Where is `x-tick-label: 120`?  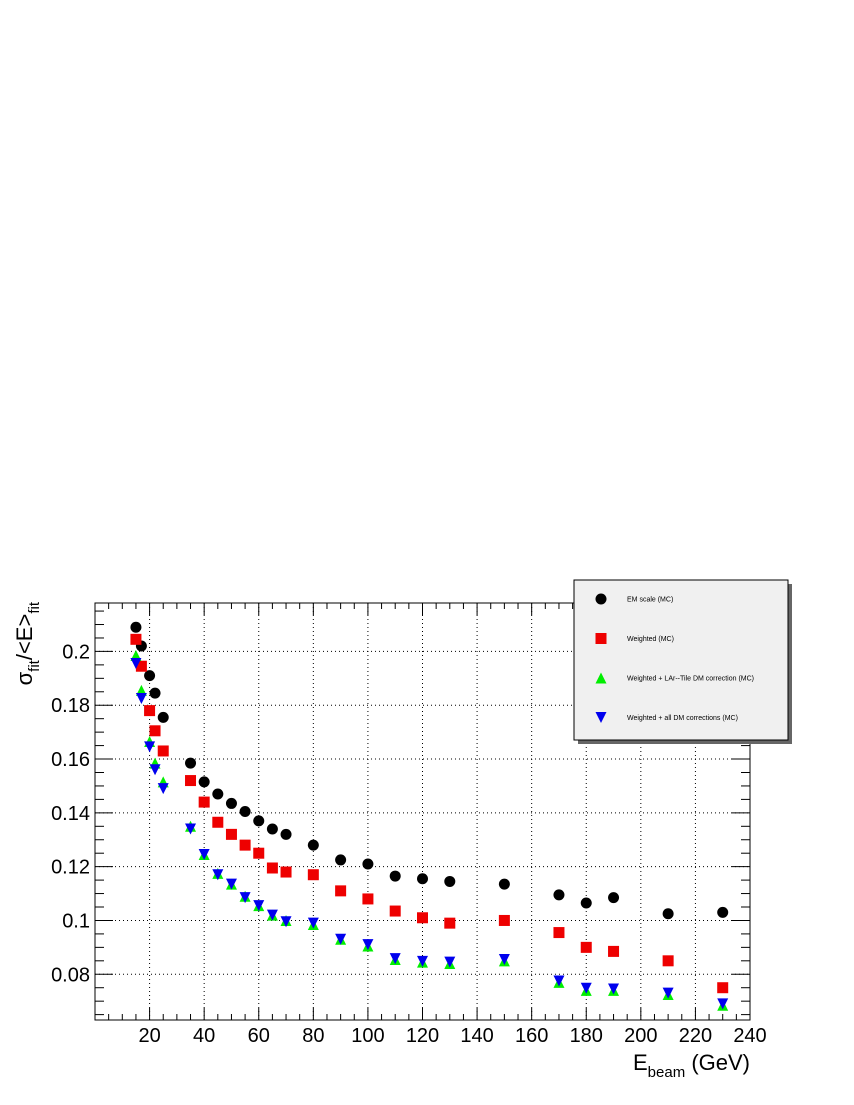 x-tick-label: 120 is located at coordinates (422, 1036).